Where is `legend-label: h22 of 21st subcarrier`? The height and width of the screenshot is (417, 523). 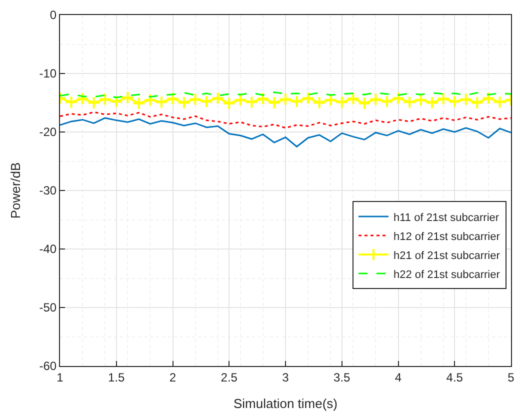
legend-label: h22 of 21st subcarrier is located at coordinates (446, 274).